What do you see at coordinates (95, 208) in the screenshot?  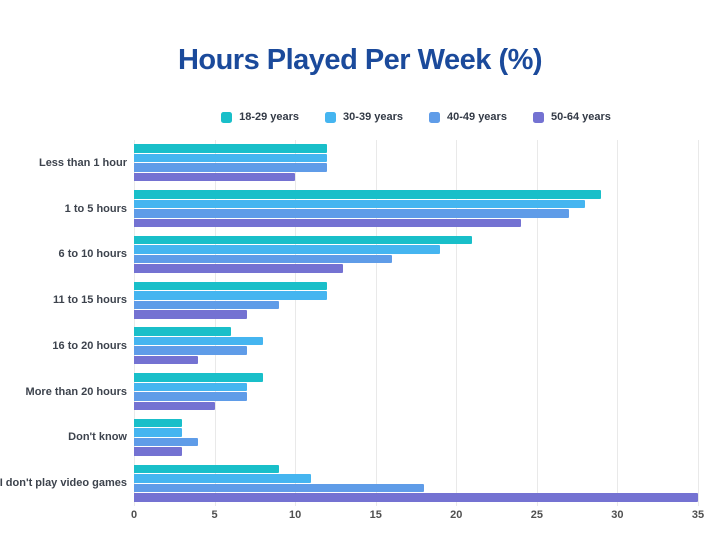 I see `category-label: 1 to 5 hours` at bounding box center [95, 208].